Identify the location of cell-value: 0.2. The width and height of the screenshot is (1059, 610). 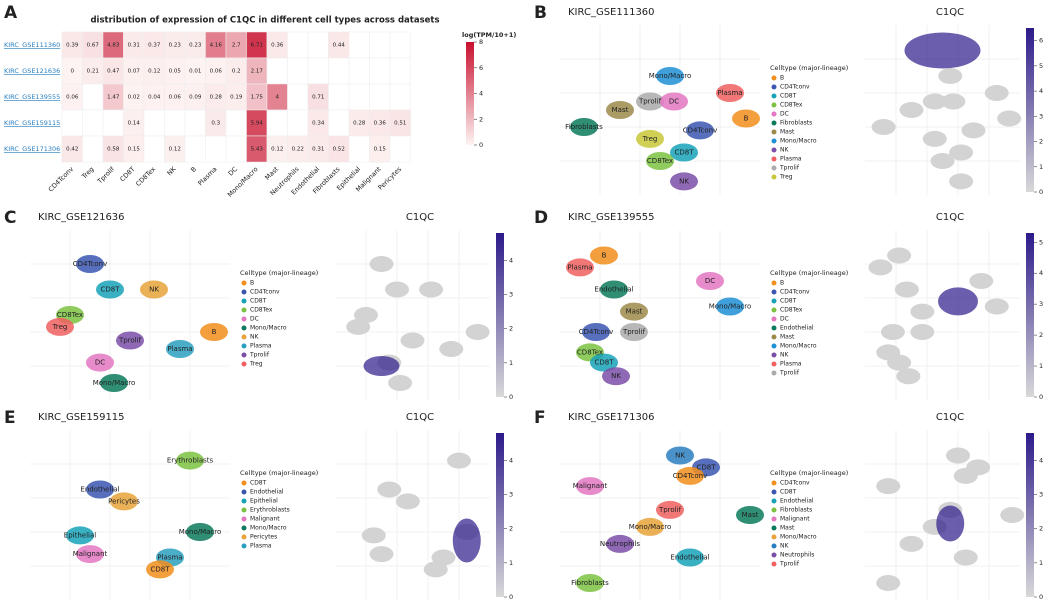
(236, 72).